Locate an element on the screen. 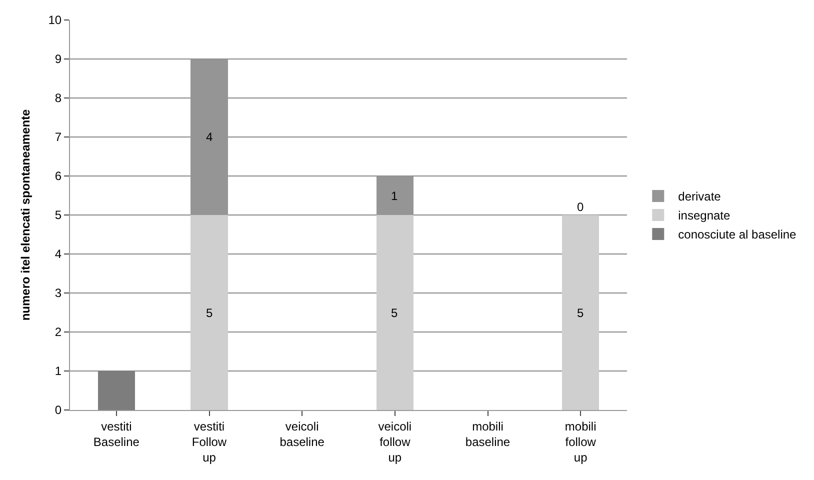  y-axis-title: numero itel elencati spontaneamente is located at coordinates (25, 214).